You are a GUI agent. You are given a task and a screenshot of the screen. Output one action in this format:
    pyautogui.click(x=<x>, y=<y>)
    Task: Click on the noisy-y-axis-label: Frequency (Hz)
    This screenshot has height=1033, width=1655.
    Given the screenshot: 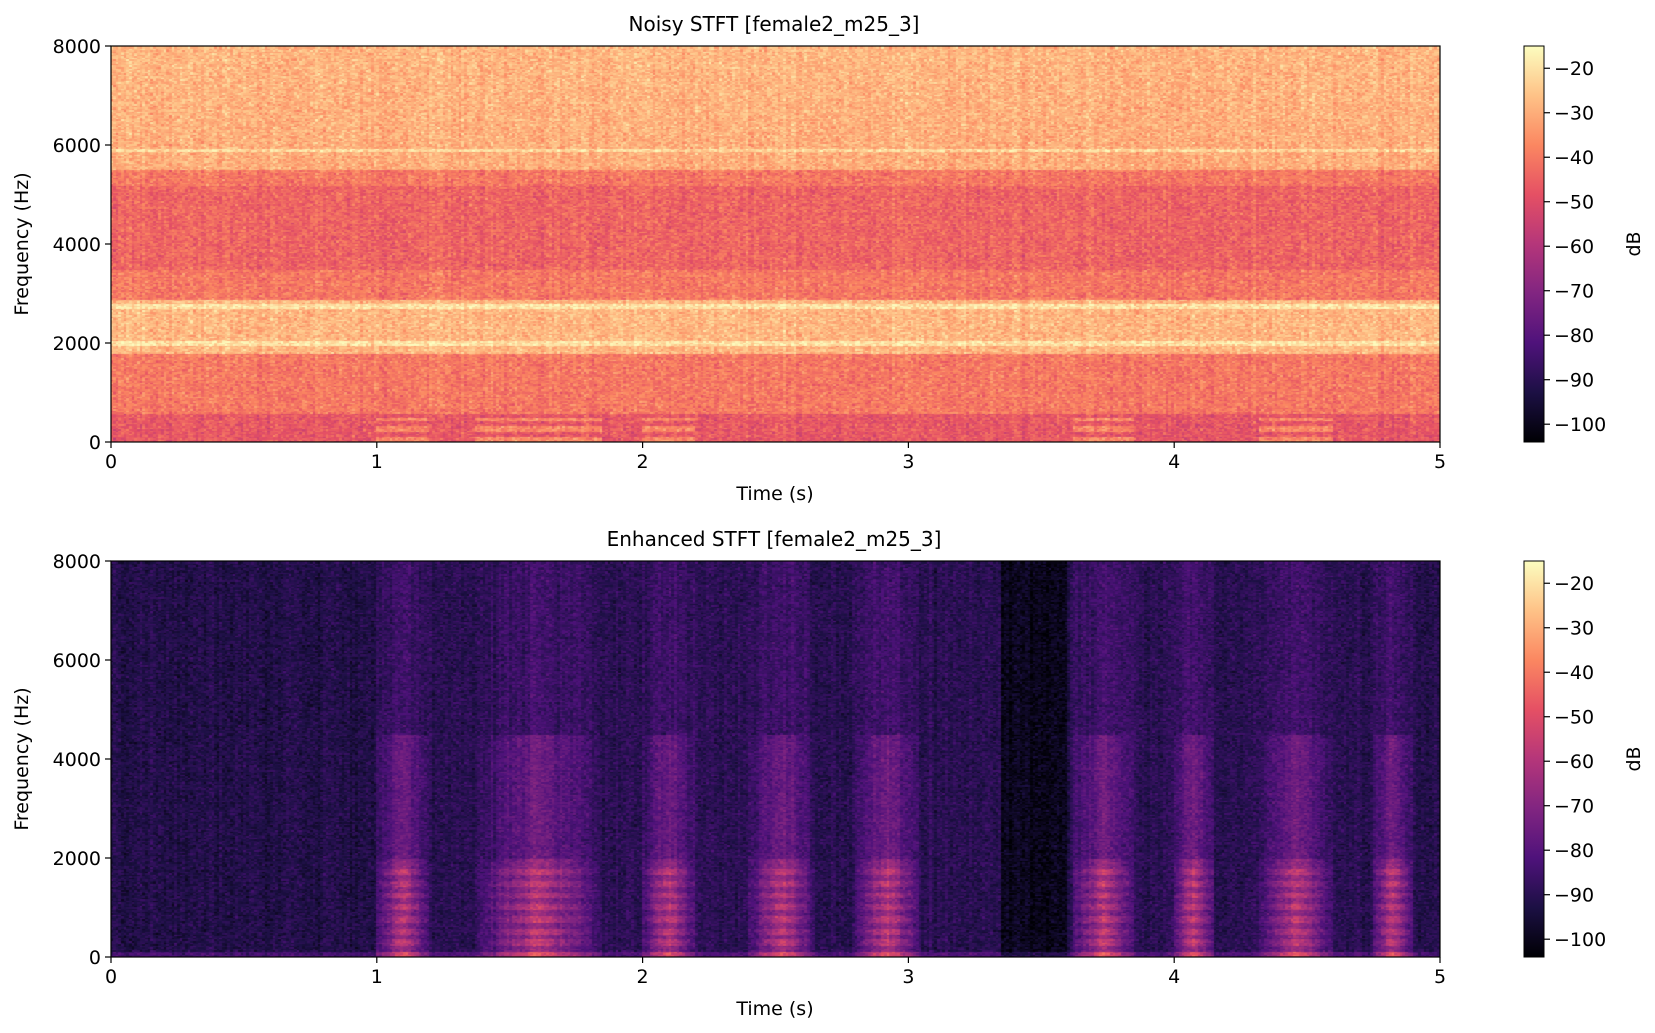 What is the action you would take?
    pyautogui.click(x=22, y=243)
    